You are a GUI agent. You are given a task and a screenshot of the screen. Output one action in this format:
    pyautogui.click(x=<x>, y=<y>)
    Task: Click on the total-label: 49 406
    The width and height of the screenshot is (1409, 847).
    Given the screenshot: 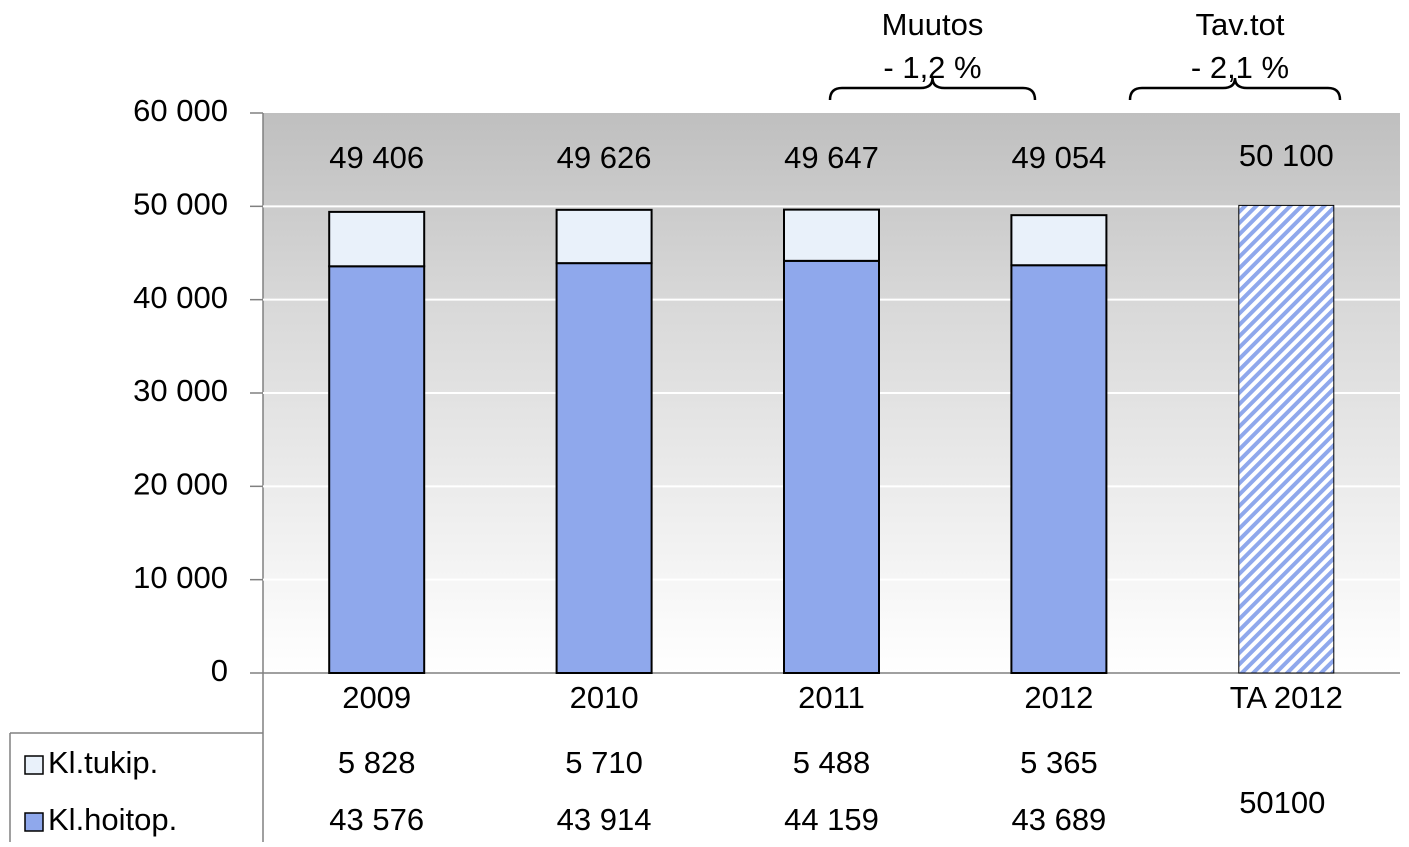 What is the action you would take?
    pyautogui.click(x=376, y=157)
    